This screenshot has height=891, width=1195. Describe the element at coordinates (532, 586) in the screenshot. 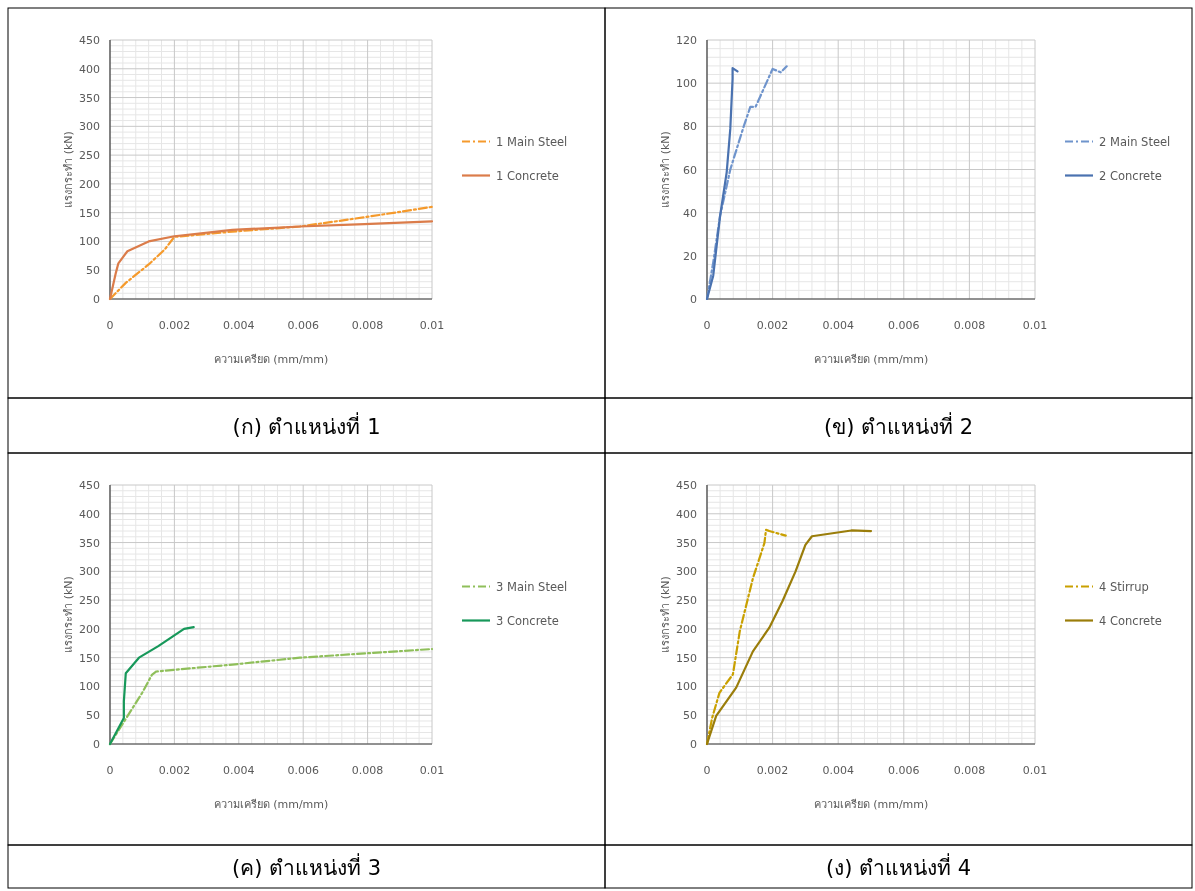

I see `legend-label: 3 Main Steel` at that location.